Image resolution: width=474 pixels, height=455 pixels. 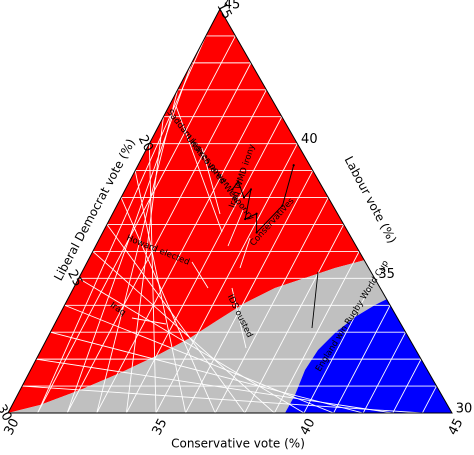 I want to click on labour-tick-label: 35, so click(x=386, y=274).